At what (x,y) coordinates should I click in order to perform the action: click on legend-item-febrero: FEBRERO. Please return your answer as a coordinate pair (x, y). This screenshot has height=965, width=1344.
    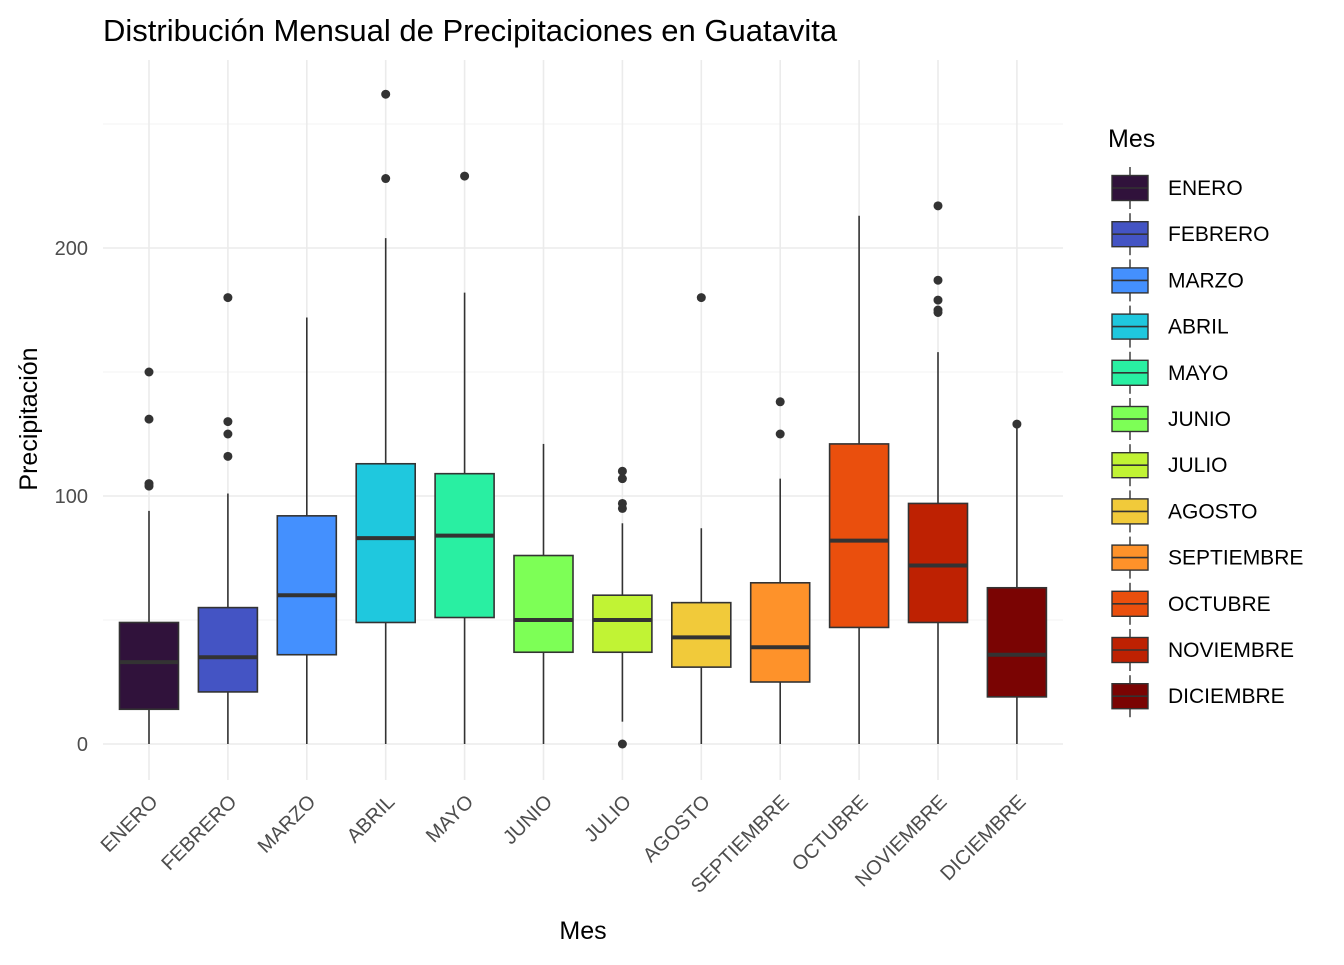
    Looking at the image, I should click on (1190, 234).